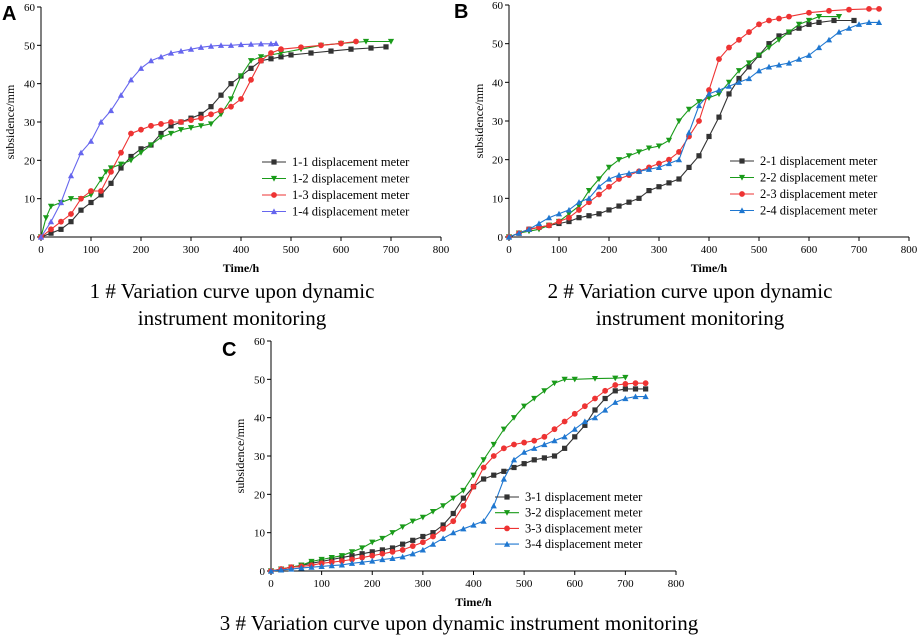 This screenshot has width=920, height=637. Describe the element at coordinates (336, 179) in the screenshot. I see `legend-entry: 1-2 displacement meter` at that location.